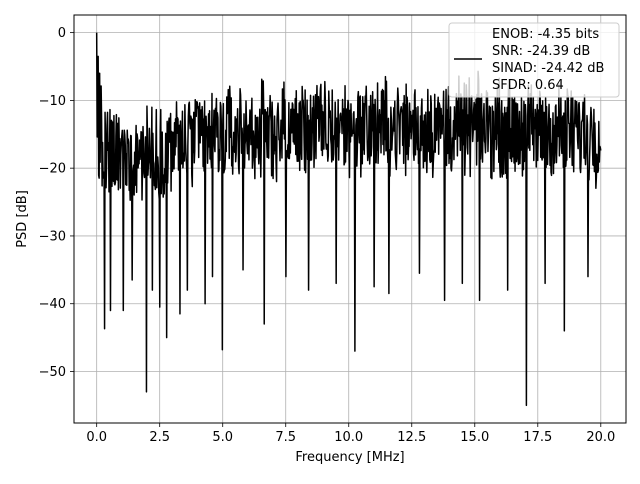  What do you see at coordinates (349, 457) in the screenshot?
I see `x-axis-label: Frequency [MHz]` at bounding box center [349, 457].